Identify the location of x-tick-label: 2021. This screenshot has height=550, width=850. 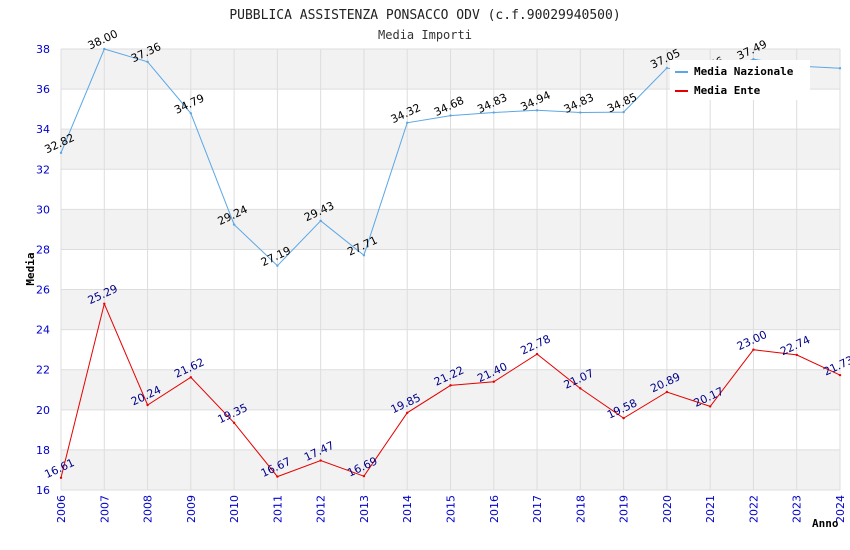
(710, 509).